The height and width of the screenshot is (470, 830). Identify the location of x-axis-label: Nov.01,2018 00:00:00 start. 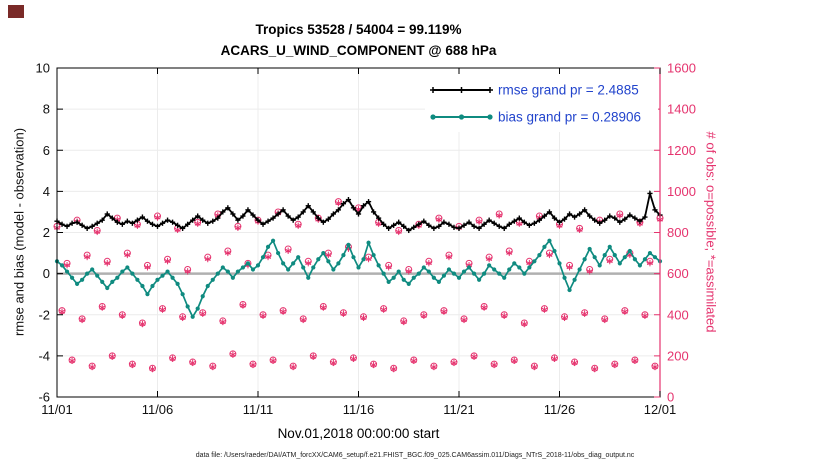
(358, 433).